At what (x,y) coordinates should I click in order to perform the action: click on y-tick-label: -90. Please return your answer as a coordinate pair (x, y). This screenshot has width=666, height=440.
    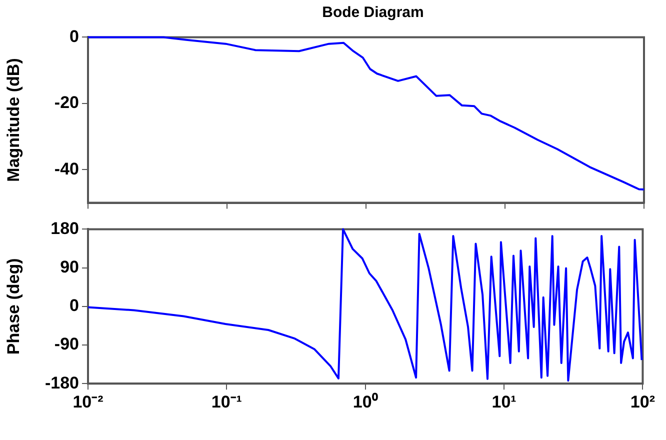
    Looking at the image, I should click on (66, 344).